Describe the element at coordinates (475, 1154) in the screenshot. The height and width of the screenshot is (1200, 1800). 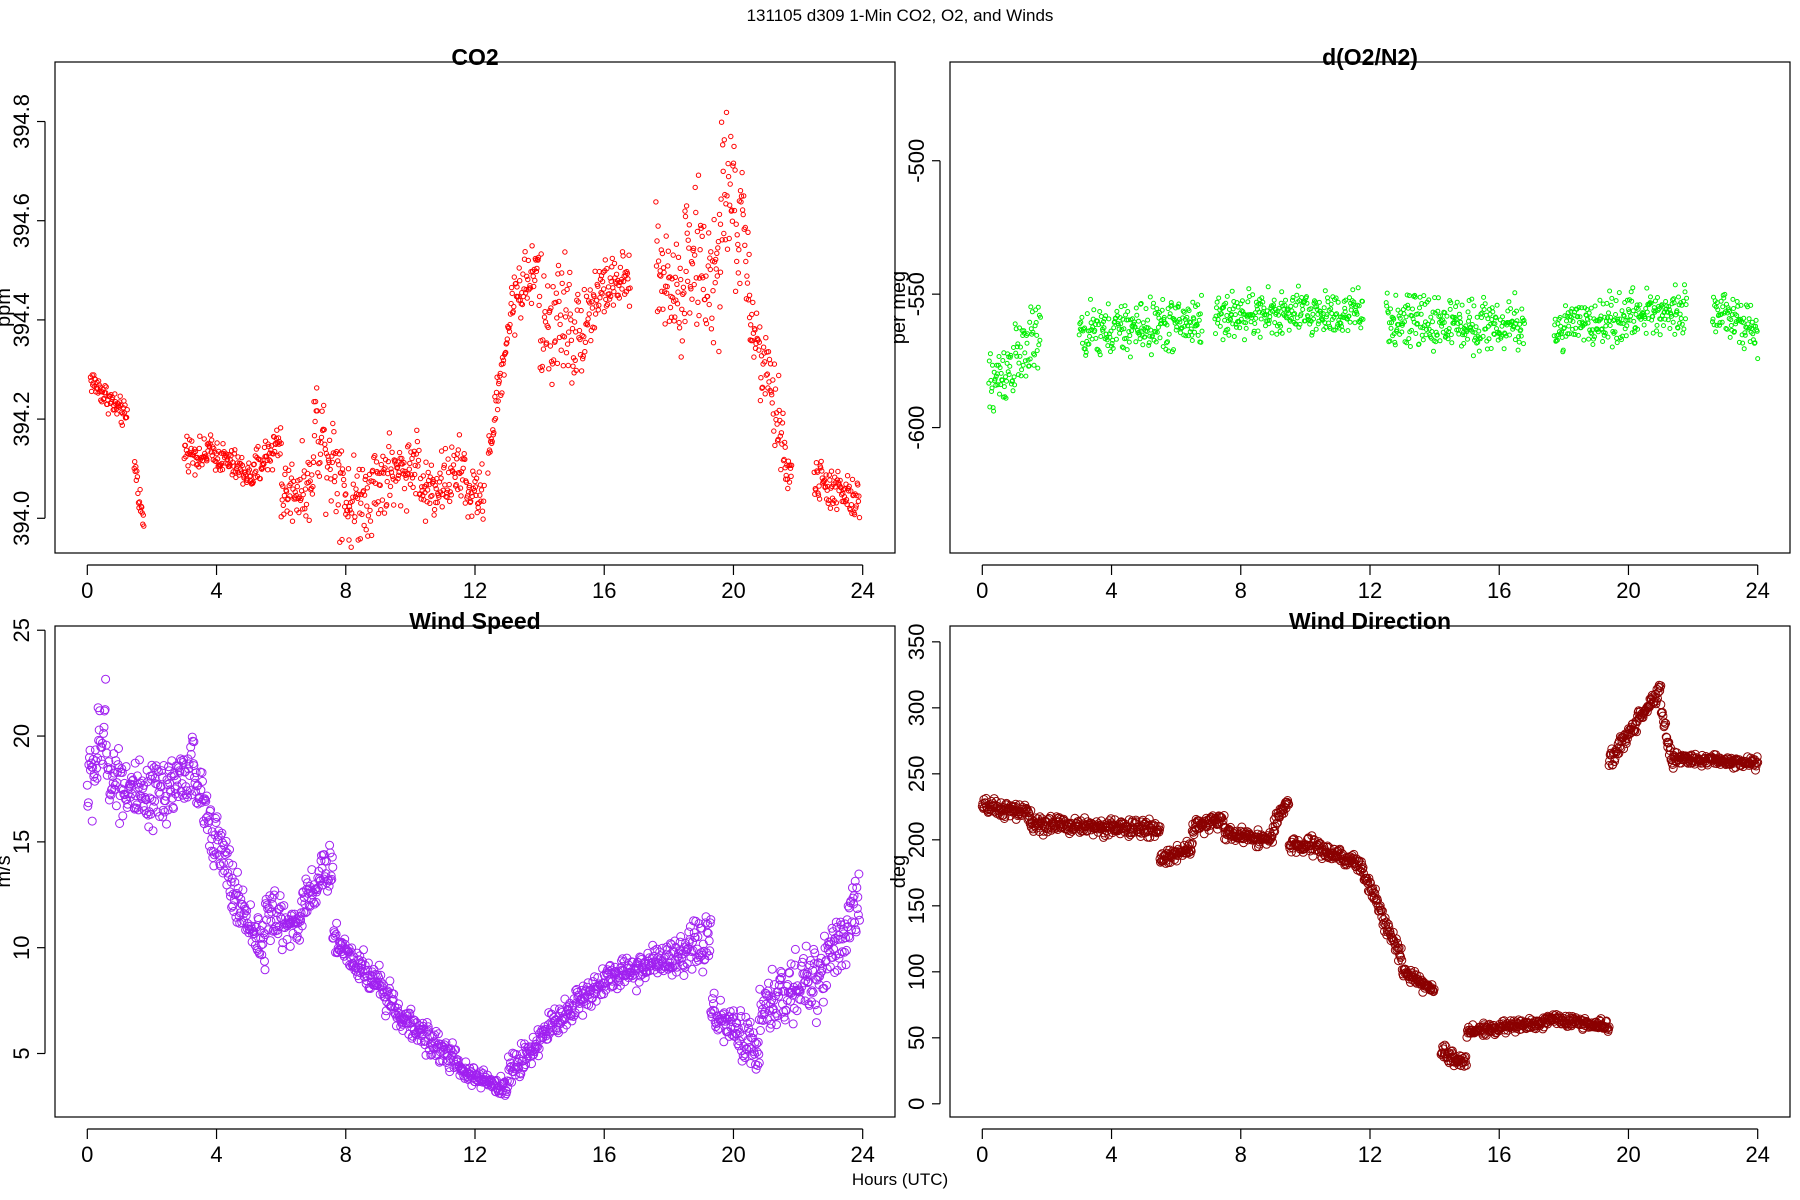
I see `wind_speed-x-tick-label: 12` at that location.